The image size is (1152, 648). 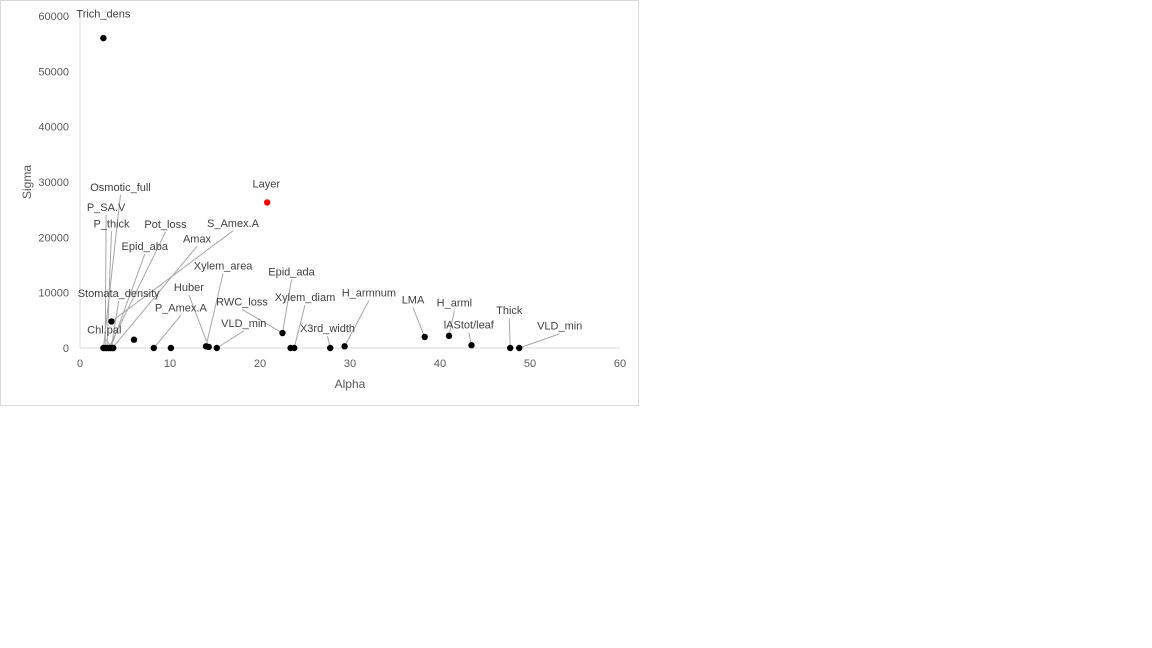 What do you see at coordinates (327, 329) in the screenshot?
I see `point-label: X3rd_width` at bounding box center [327, 329].